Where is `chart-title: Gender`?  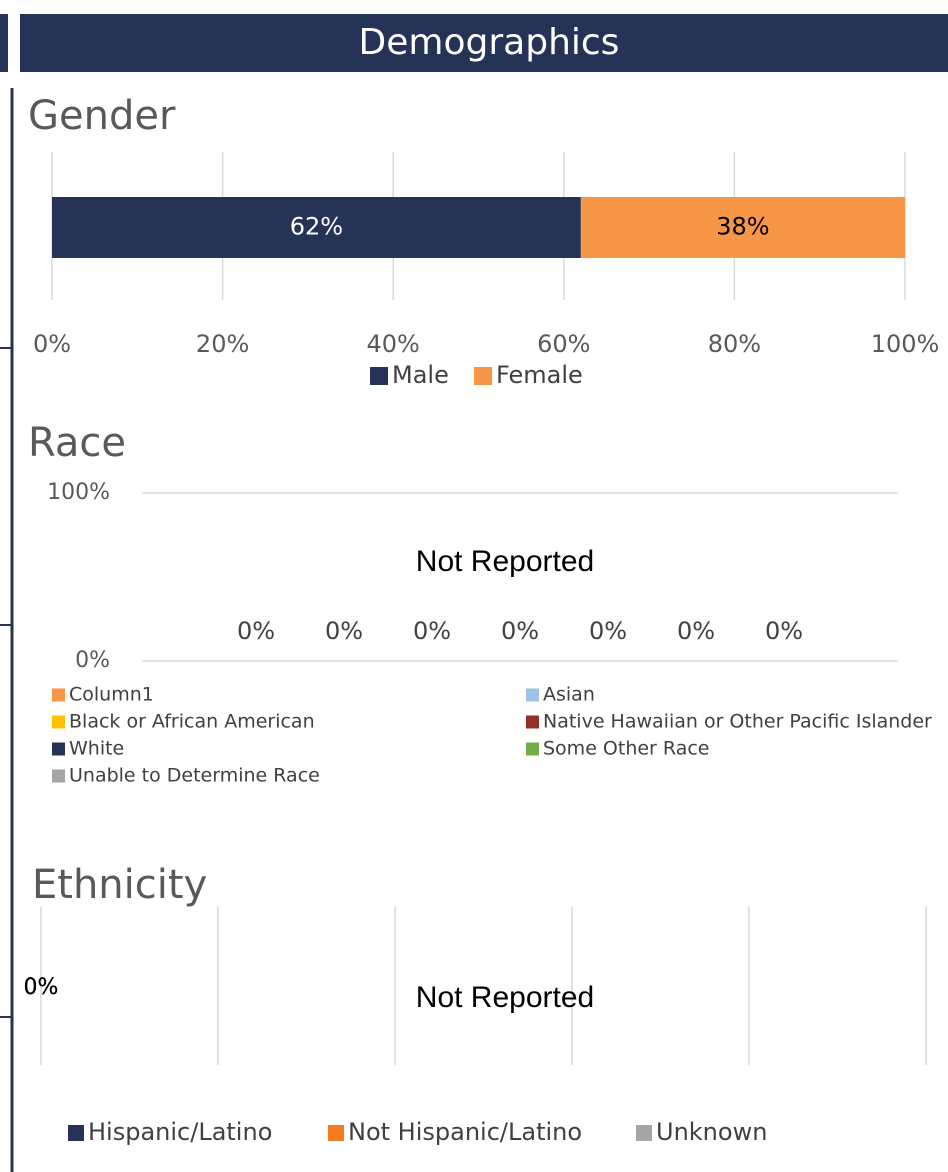 chart-title: Gender is located at coordinates (102, 116).